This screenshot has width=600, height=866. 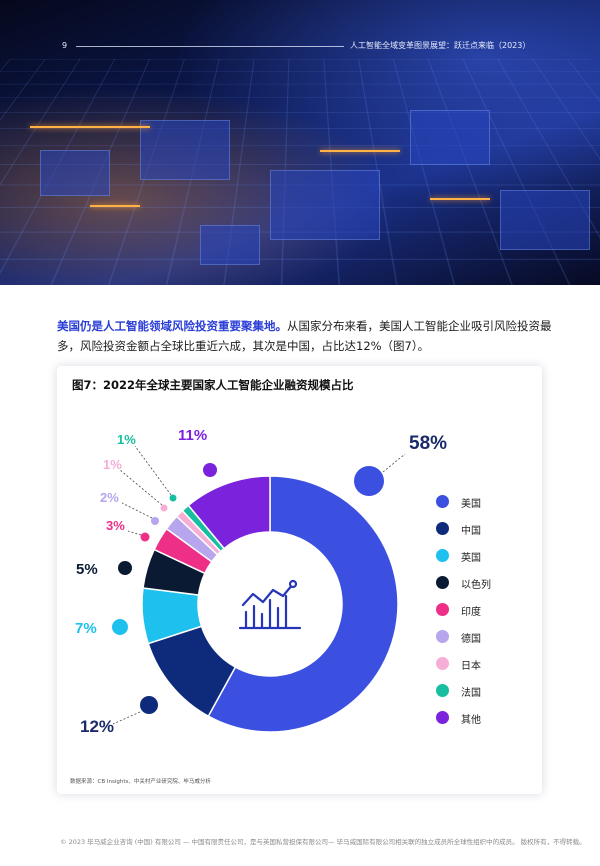 I want to click on legend-item: 法国, so click(x=486, y=691).